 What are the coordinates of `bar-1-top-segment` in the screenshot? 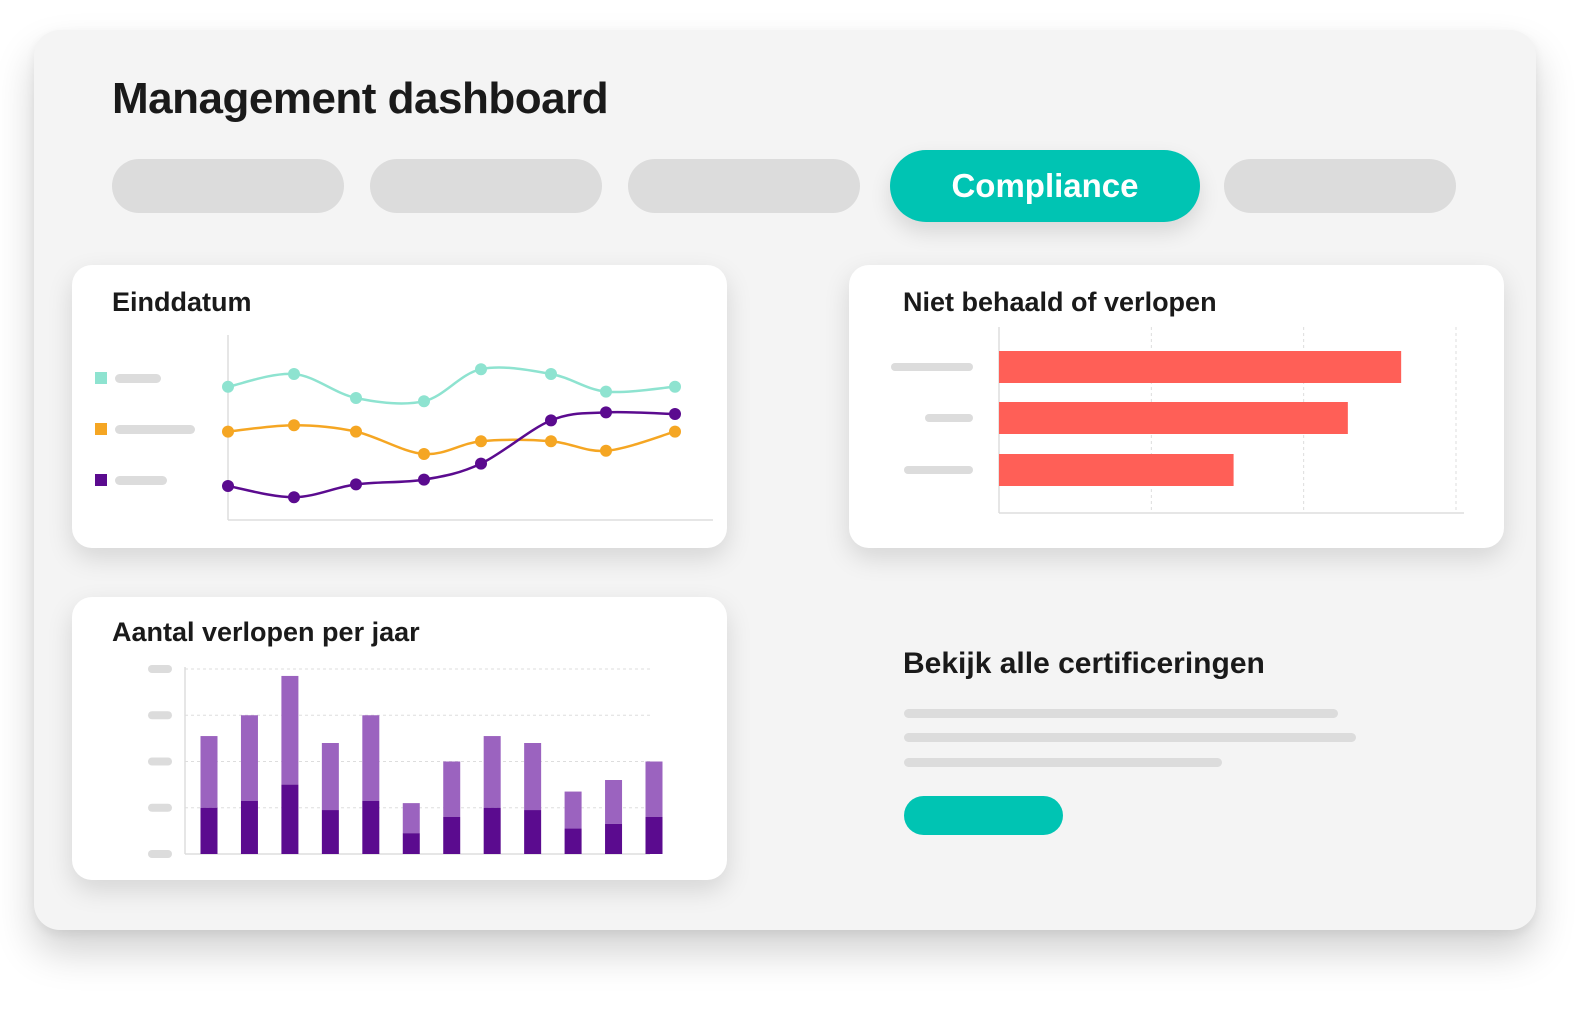 It's located at (249, 758).